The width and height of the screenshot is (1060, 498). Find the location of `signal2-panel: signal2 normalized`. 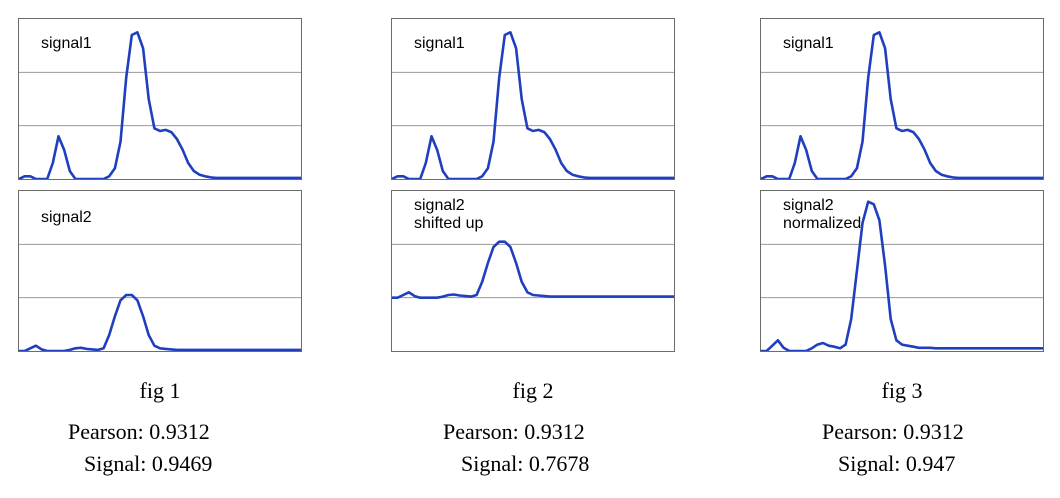

signal2-panel: signal2 normalized is located at coordinates (902, 271).